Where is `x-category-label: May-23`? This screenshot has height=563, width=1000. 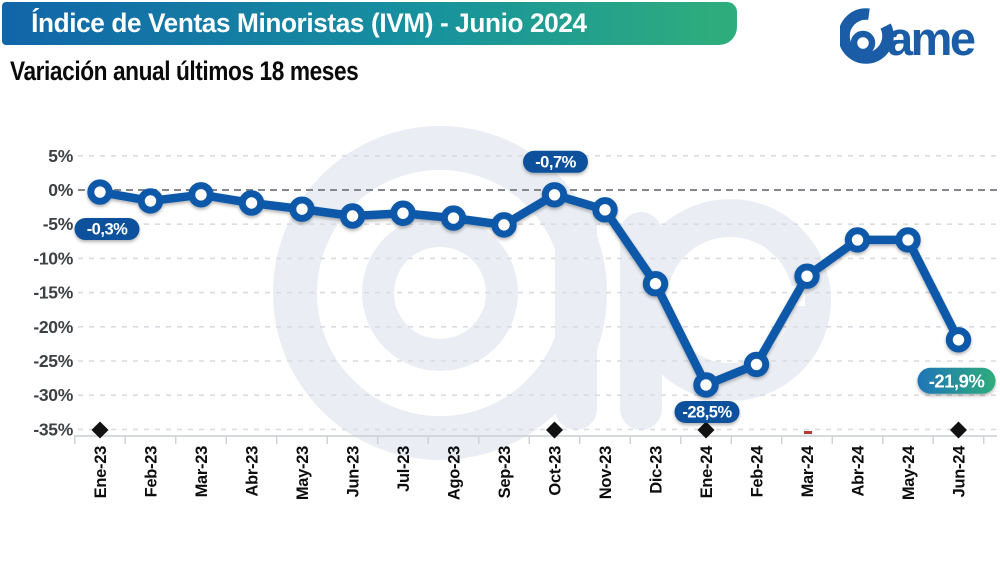
x-category-label: May-23 is located at coordinates (303, 473).